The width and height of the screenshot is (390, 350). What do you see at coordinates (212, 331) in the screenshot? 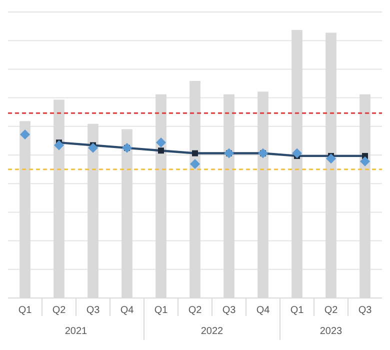
I see `text: 2022` at bounding box center [212, 331].